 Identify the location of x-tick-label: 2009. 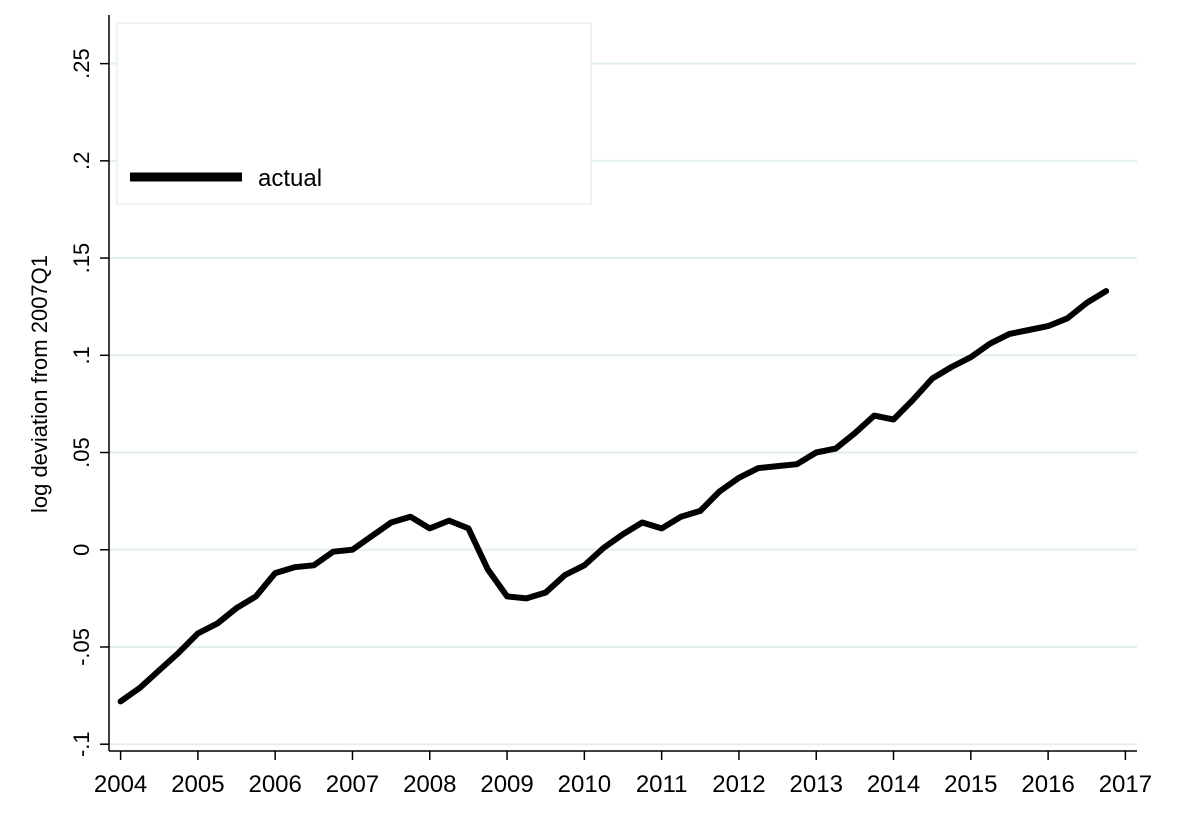
(506, 784).